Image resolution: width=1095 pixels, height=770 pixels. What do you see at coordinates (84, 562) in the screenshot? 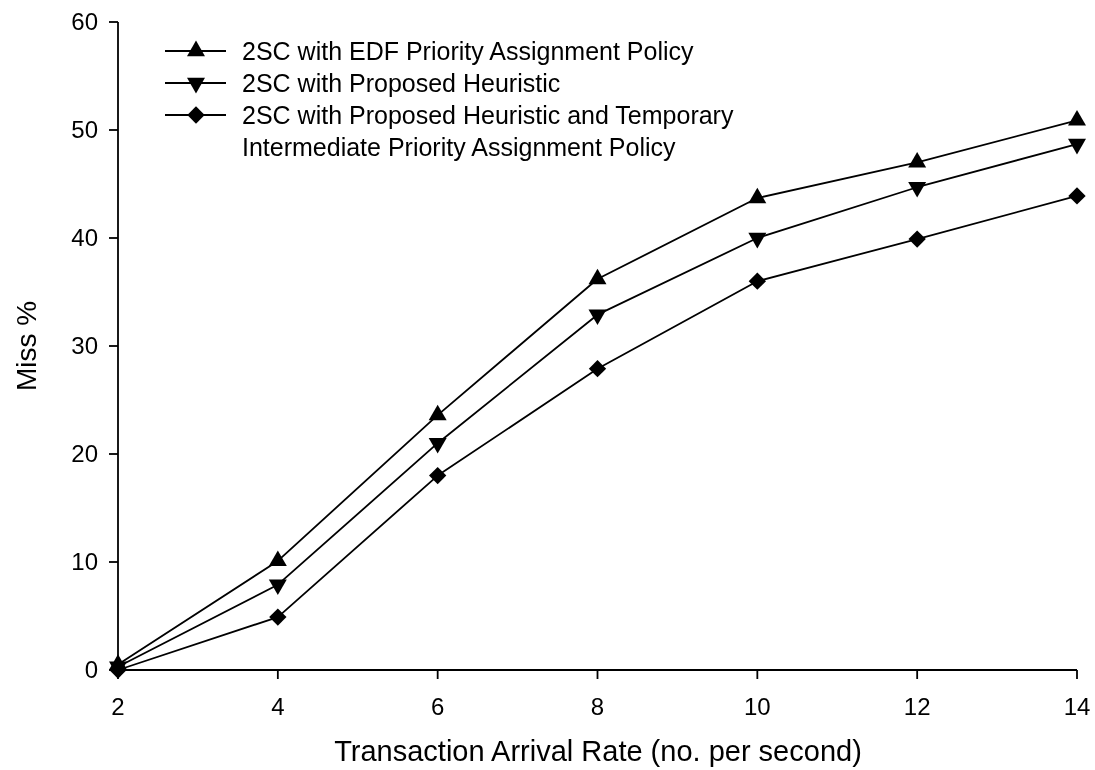
I see `y-tick-label: 10` at bounding box center [84, 562].